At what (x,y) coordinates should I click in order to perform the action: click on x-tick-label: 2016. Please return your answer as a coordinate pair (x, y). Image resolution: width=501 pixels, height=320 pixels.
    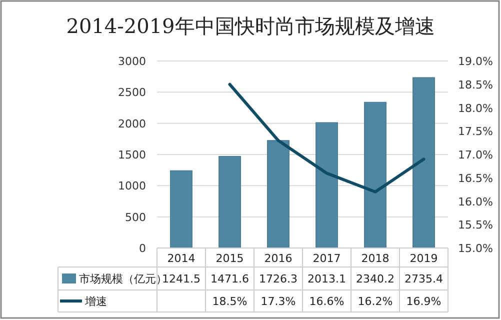
    Looking at the image, I should click on (278, 258).